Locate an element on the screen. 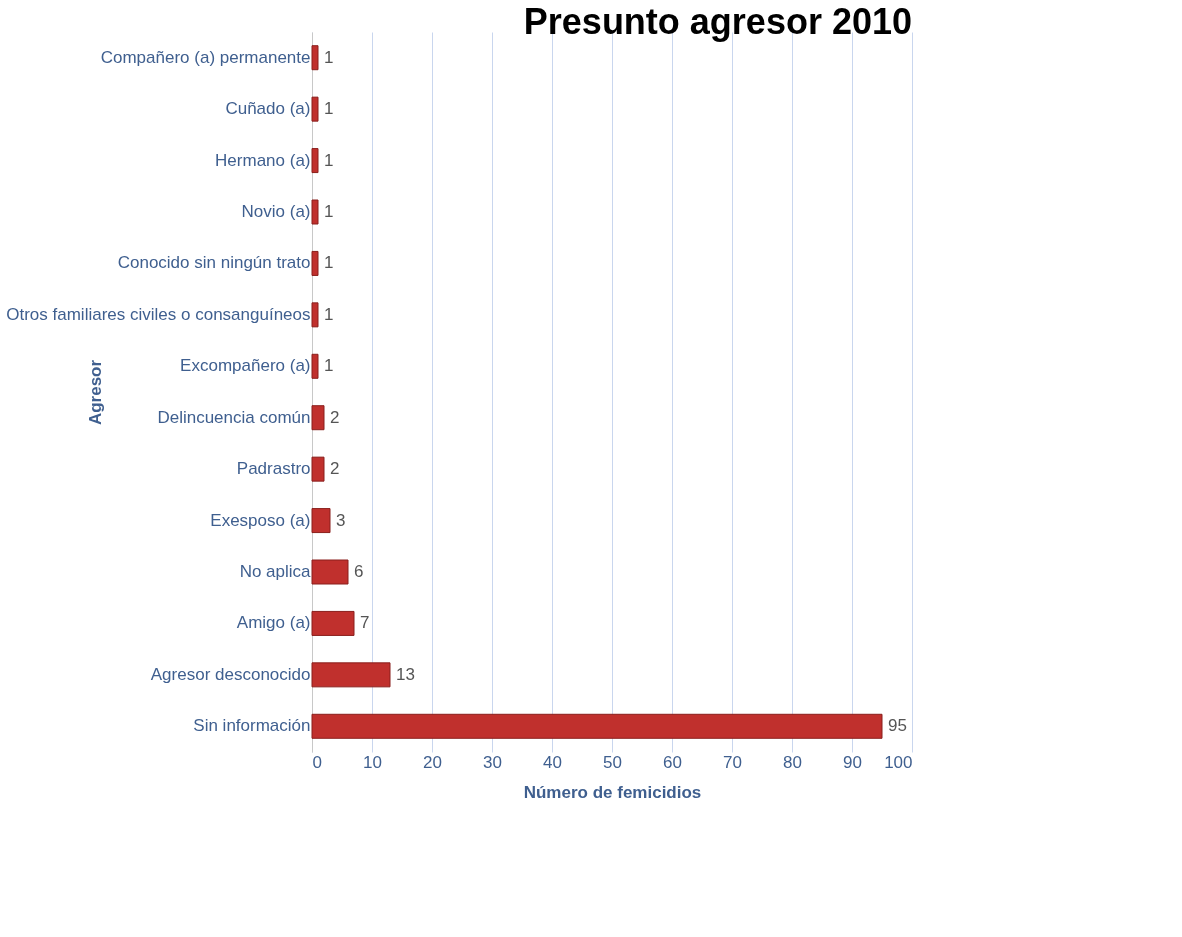  chart-title: Presunto agresor 2010 is located at coordinates (717, 21).